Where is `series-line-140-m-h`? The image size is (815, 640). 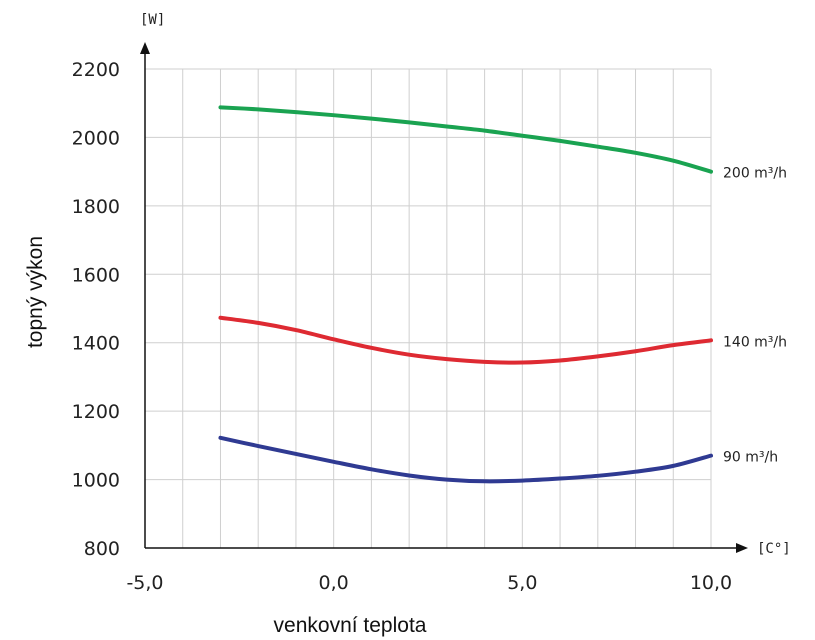 series-line-140-m-h is located at coordinates (465, 340).